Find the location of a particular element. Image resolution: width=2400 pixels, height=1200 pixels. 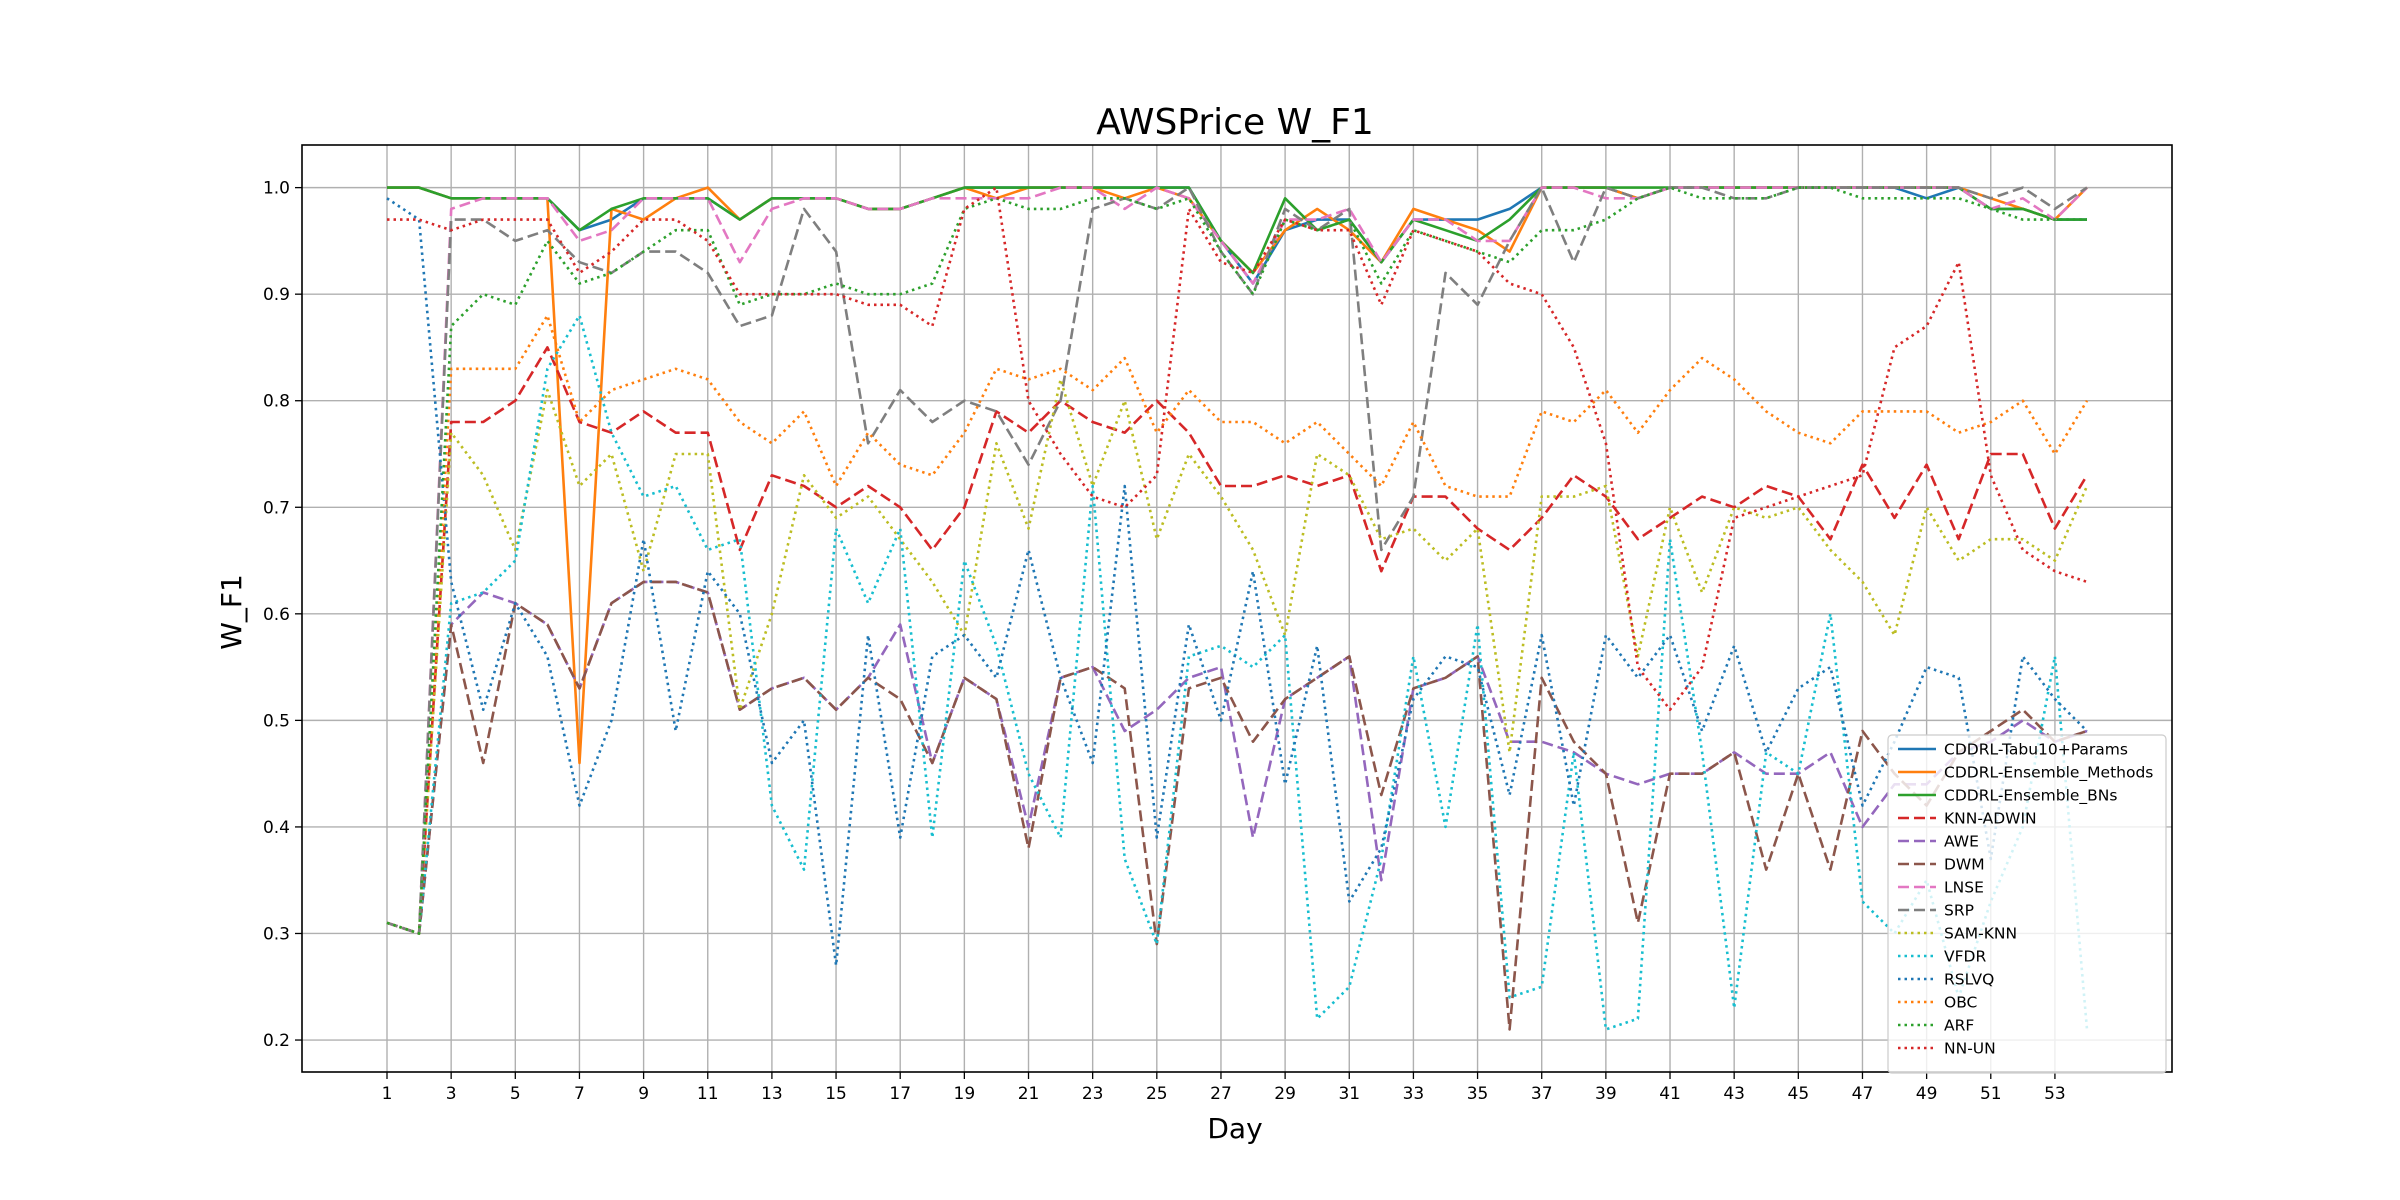

legend-label: LNSE is located at coordinates (1964, 888).